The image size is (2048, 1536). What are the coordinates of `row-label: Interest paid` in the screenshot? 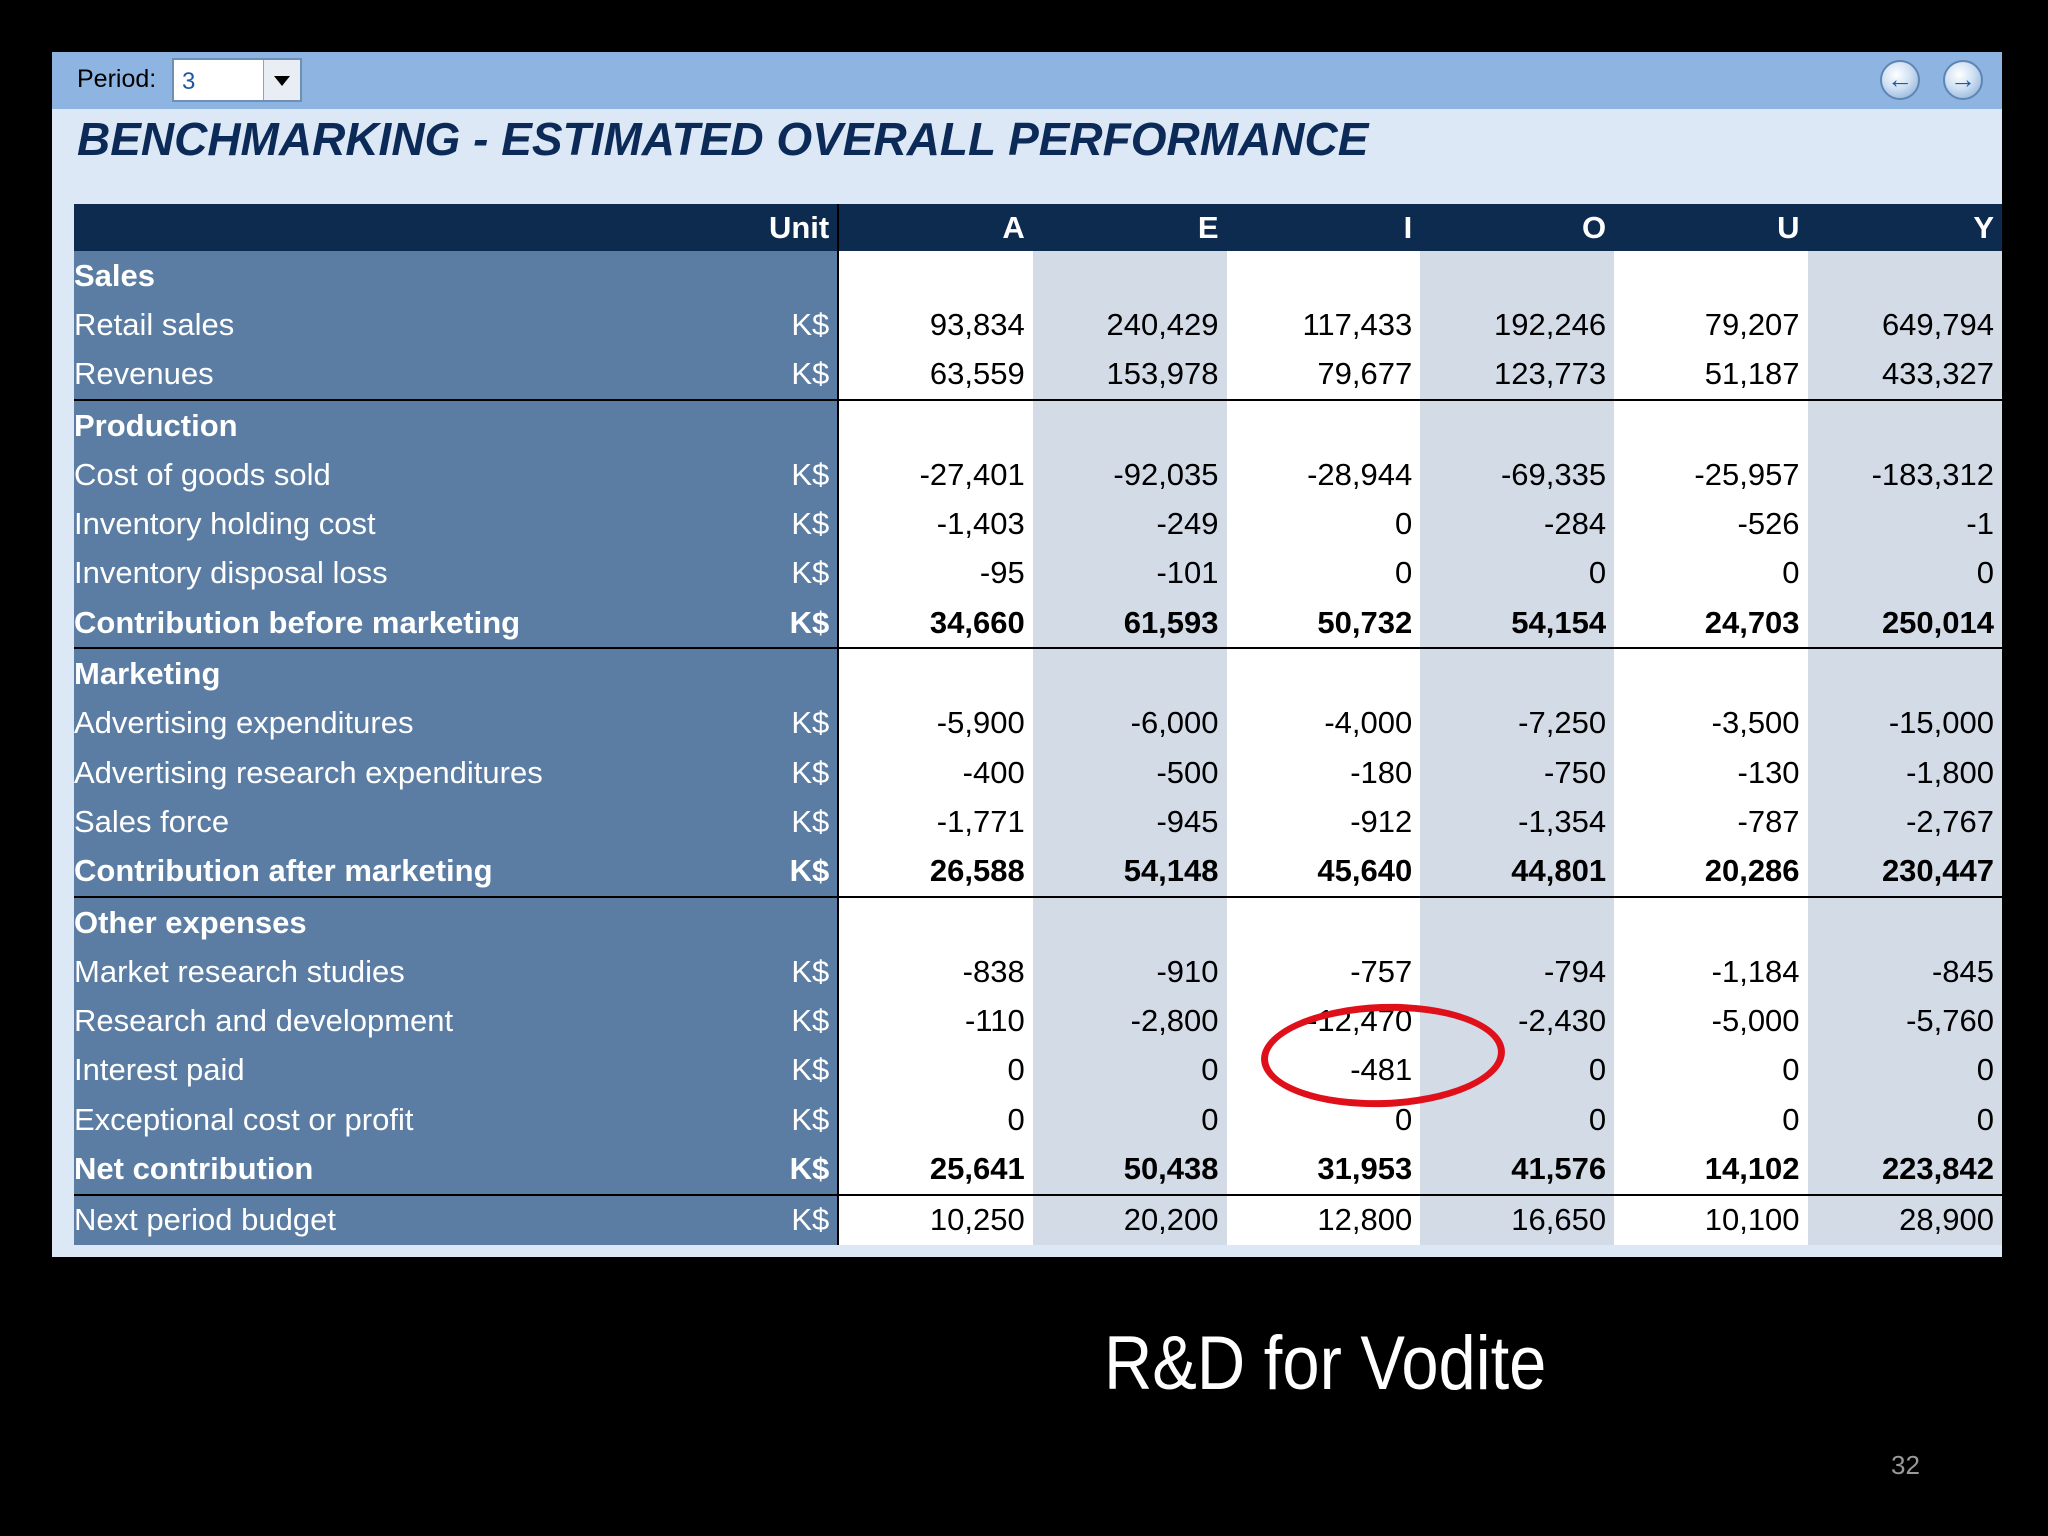 It's located at (412, 1070).